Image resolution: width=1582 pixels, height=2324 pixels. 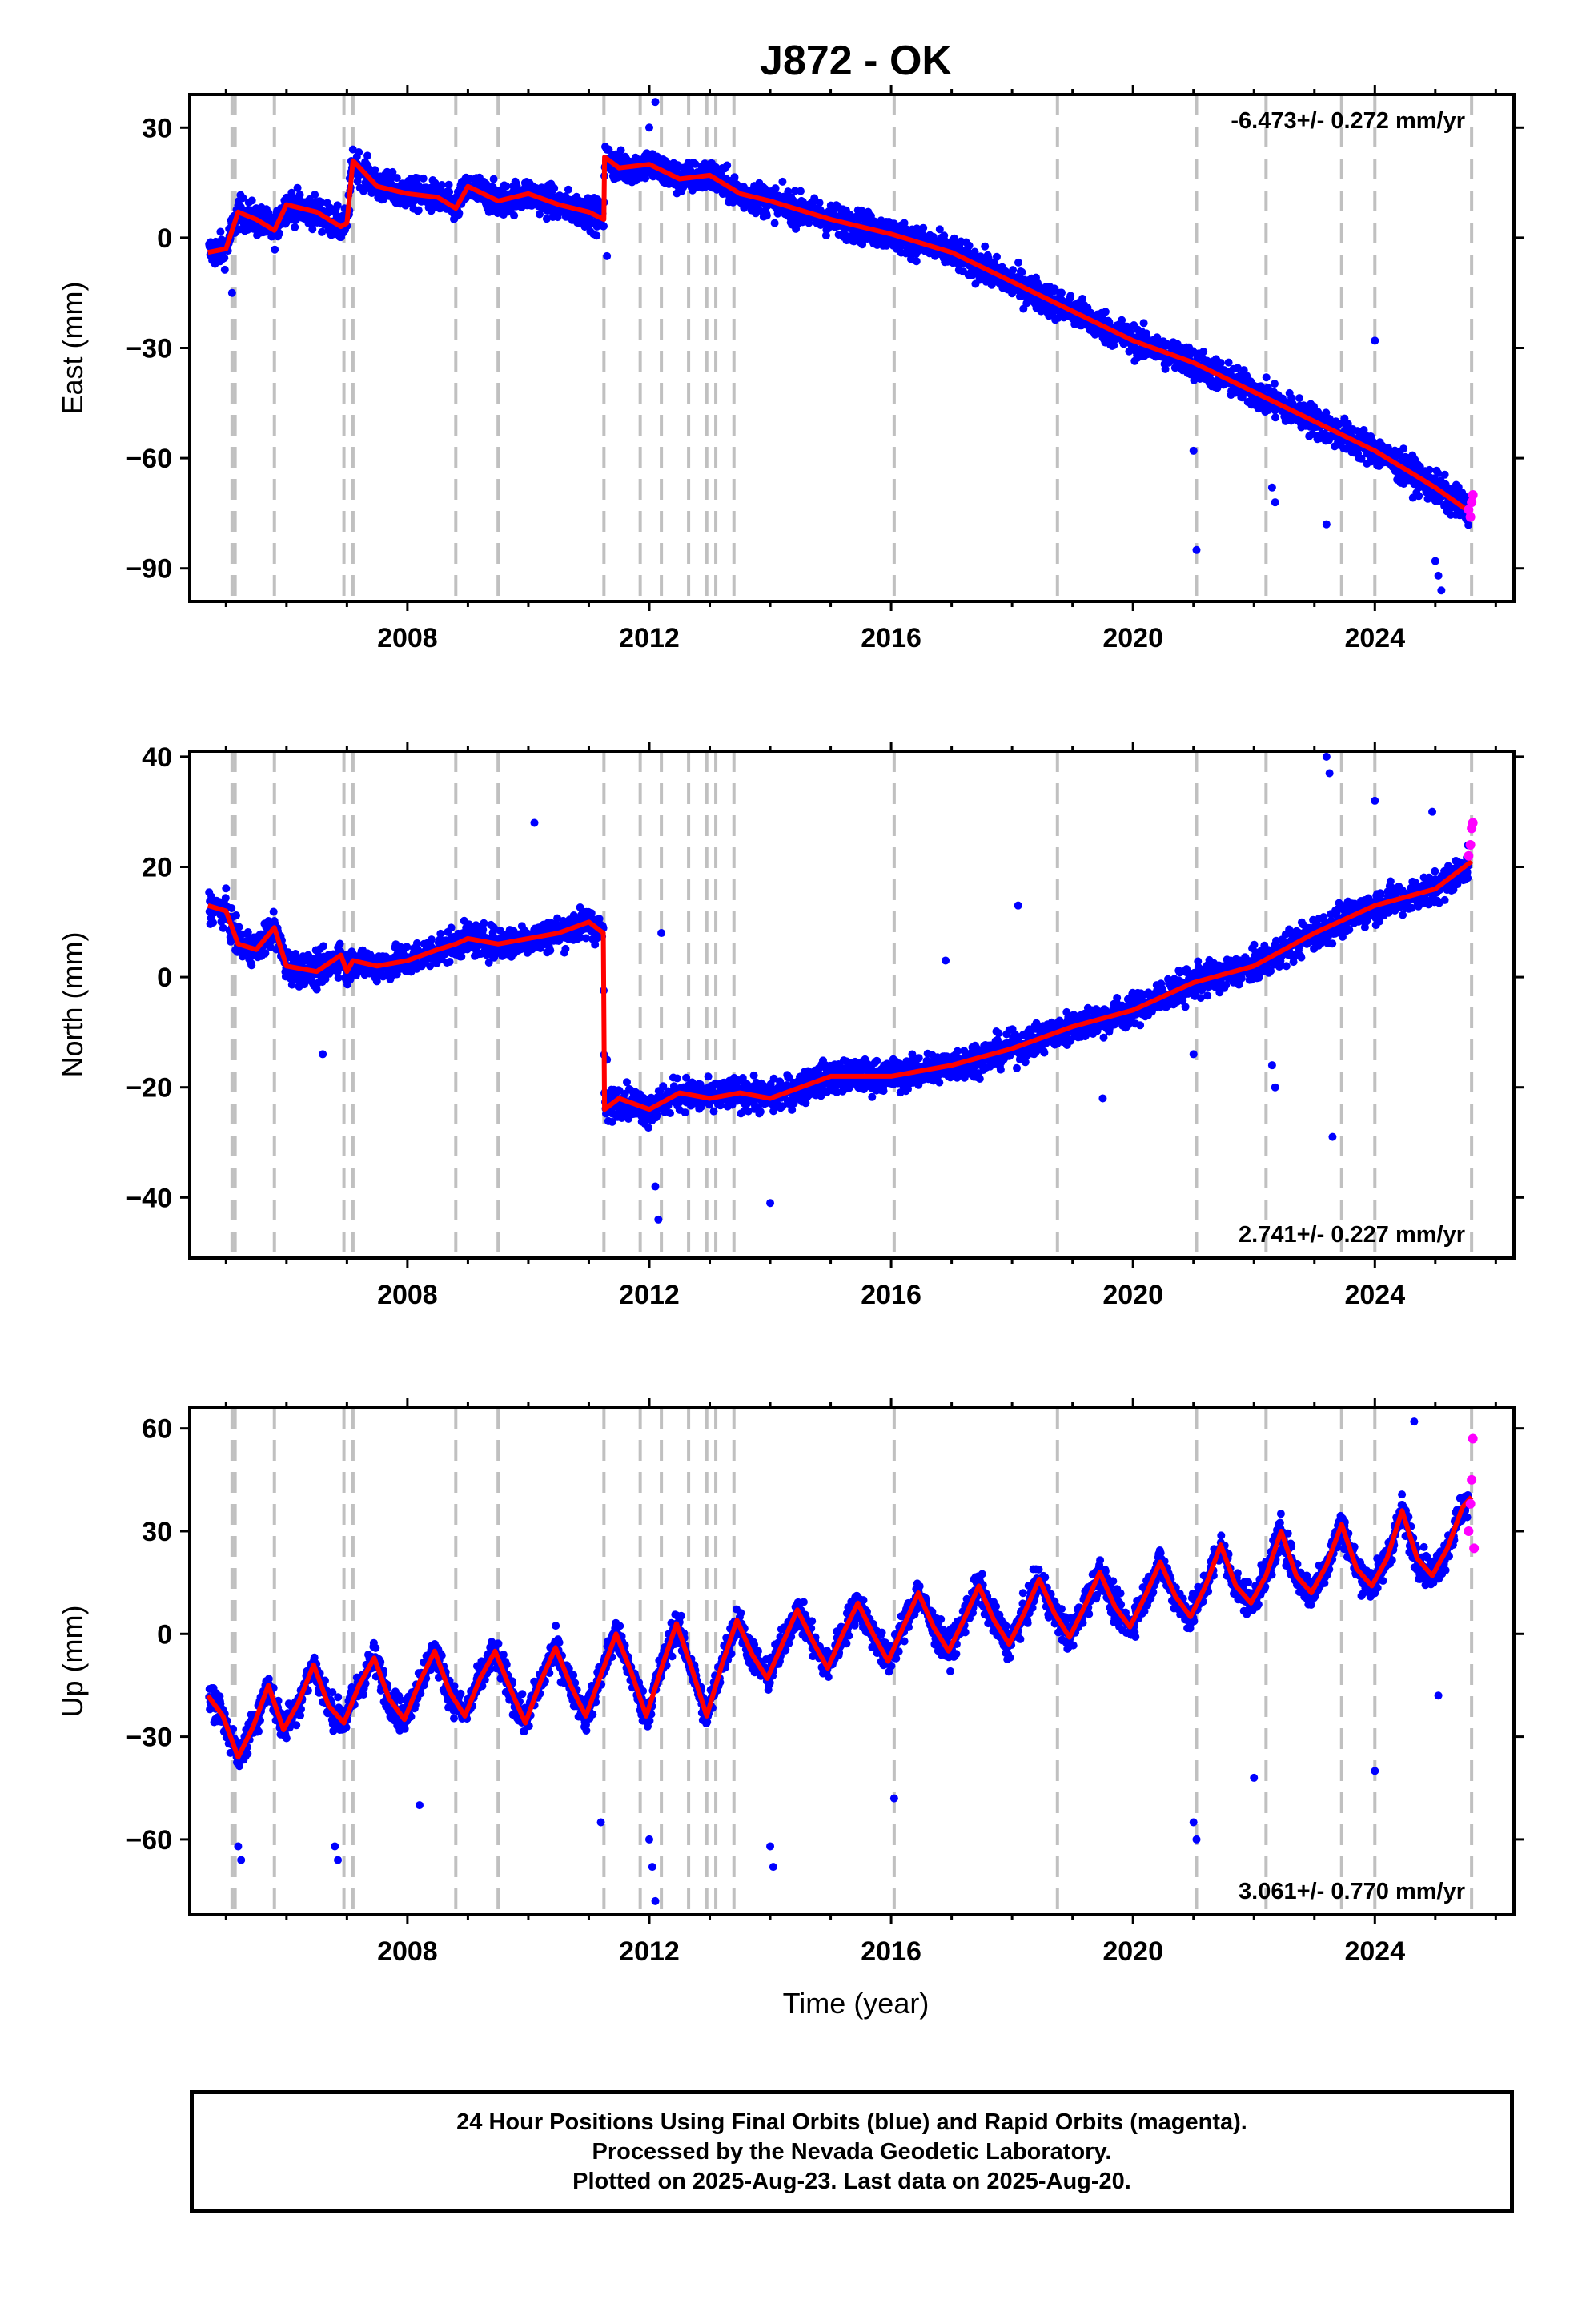 What do you see at coordinates (157, 128) in the screenshot?
I see `y-tick-label: 30` at bounding box center [157, 128].